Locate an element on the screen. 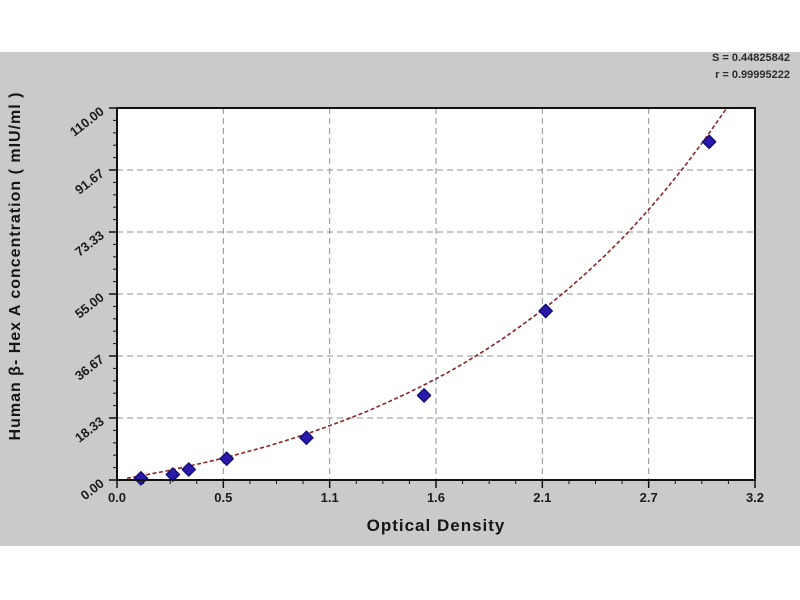 This screenshot has height=600, width=800. x-tick-label: 1.6 is located at coordinates (436, 497).